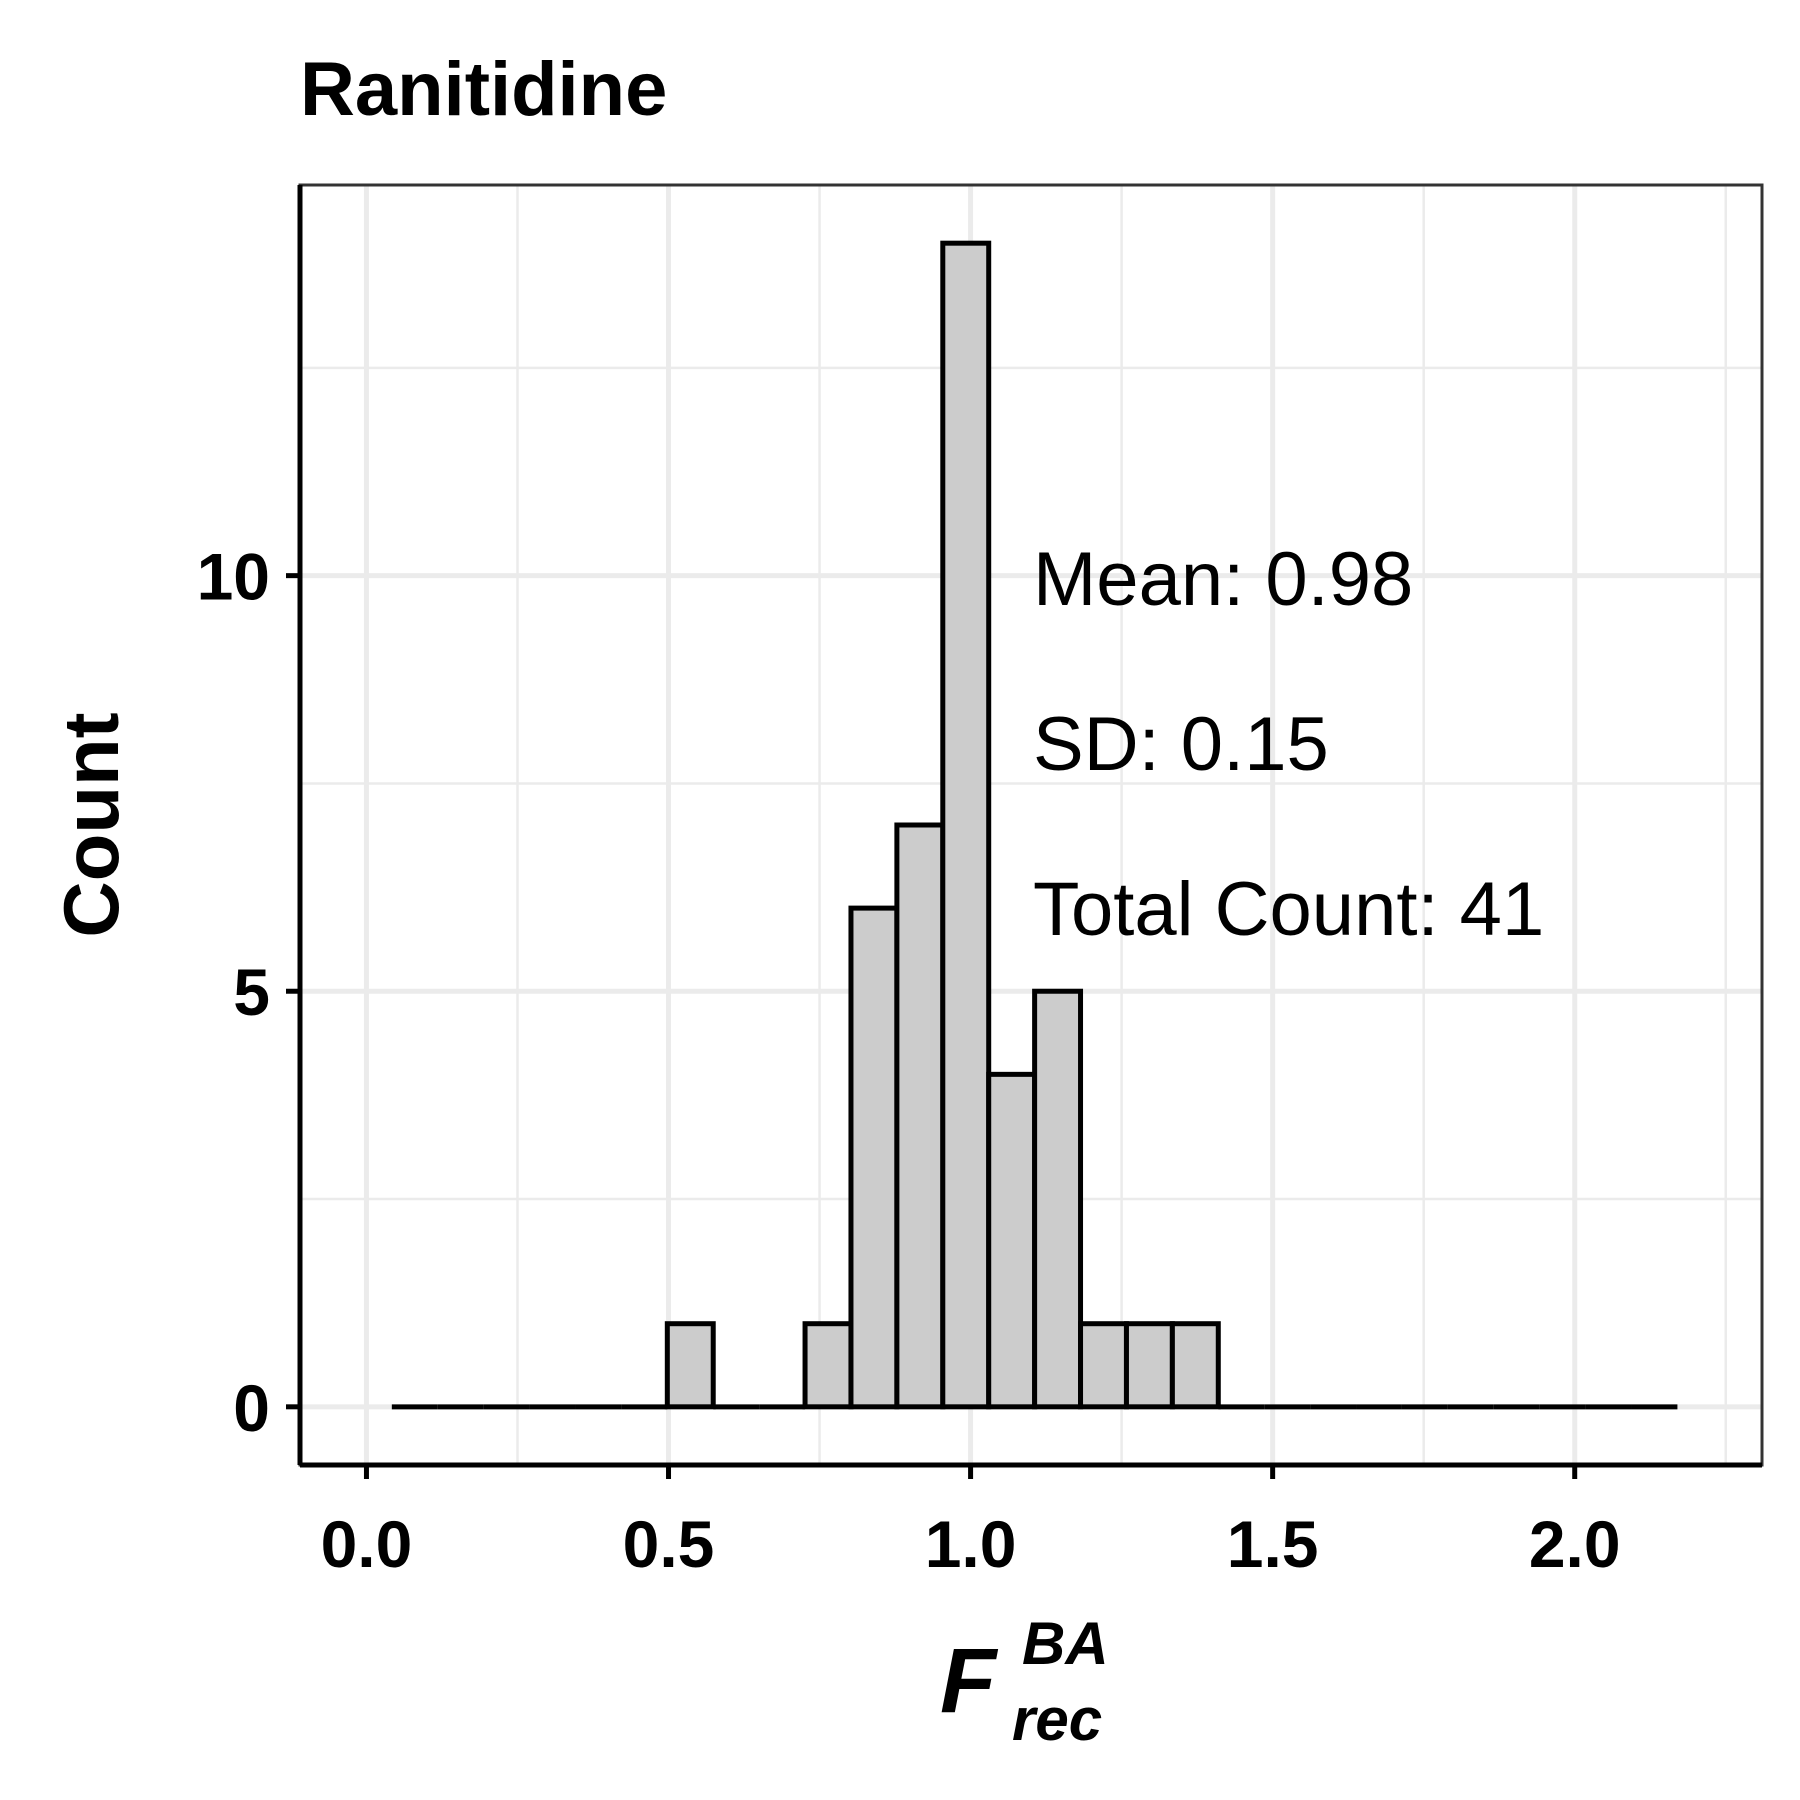 The image size is (1800, 1800). I want to click on x-tick-label: 2.0, so click(1575, 1544).